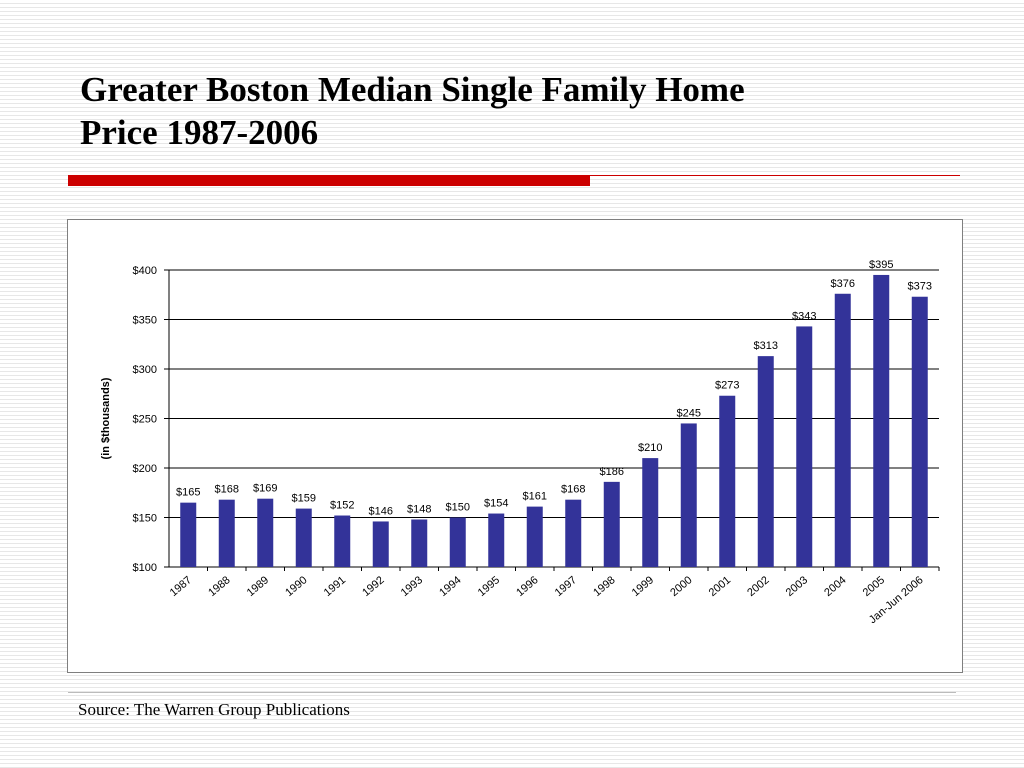 This screenshot has width=1024, height=768. Describe the element at coordinates (219, 586) in the screenshot. I see `x-tick-label: 1988` at that location.